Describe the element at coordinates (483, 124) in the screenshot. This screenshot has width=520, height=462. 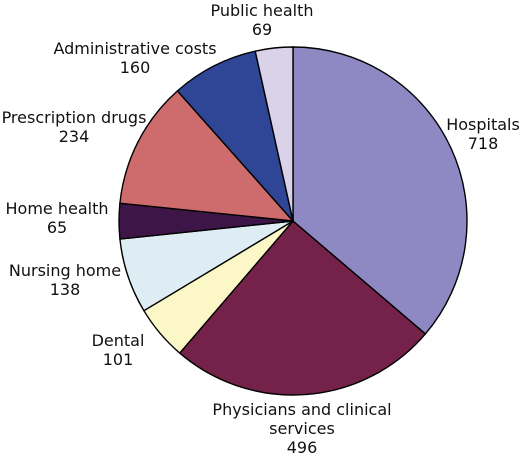
I see `slice-label-line: Hospitals` at that location.